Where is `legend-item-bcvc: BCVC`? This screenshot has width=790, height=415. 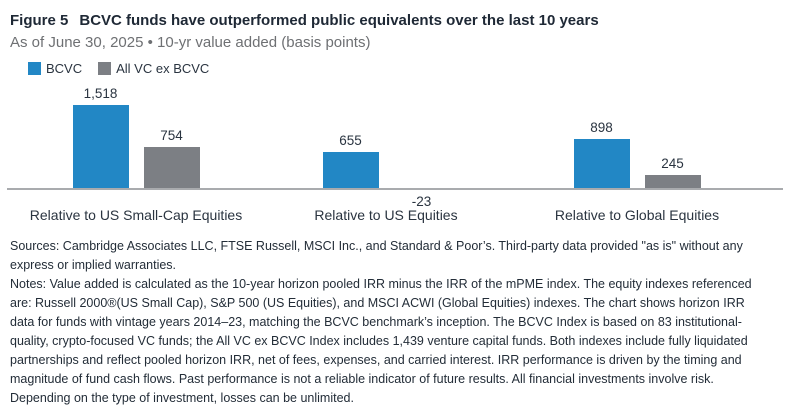
legend-item-bcvc: BCVC is located at coordinates (55, 68).